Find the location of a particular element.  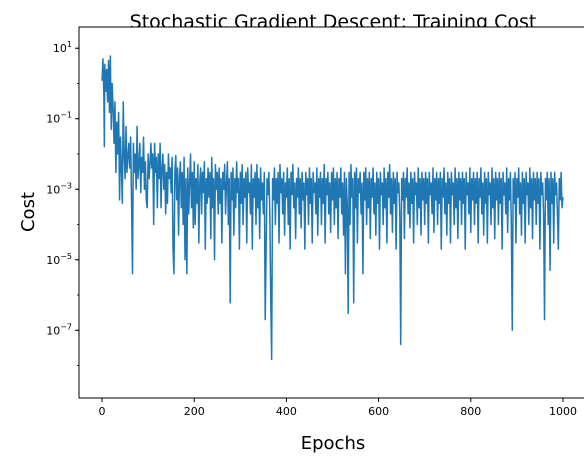

x-tick-label: 400 is located at coordinates (286, 411).